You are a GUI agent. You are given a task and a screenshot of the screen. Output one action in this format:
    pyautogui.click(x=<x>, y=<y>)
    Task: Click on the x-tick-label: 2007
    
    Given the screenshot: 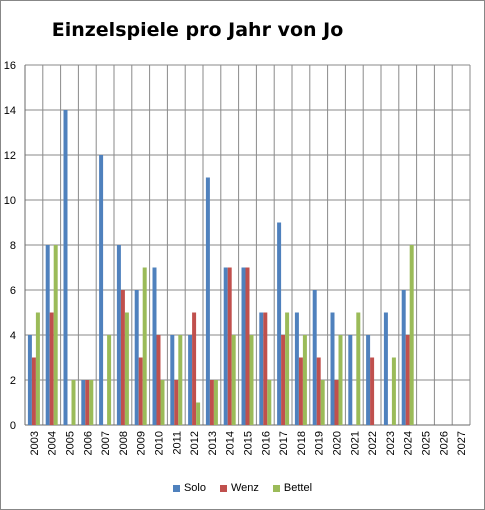 What is the action you would take?
    pyautogui.click(x=106, y=443)
    